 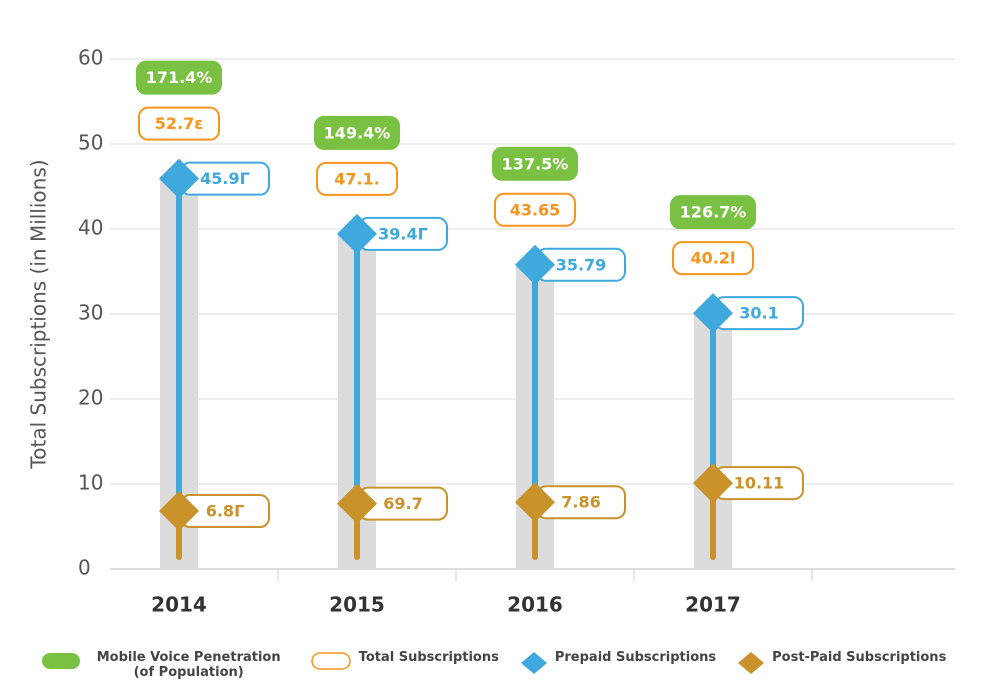 I want to click on total-label-box-label: 40.2ا, so click(x=713, y=258).